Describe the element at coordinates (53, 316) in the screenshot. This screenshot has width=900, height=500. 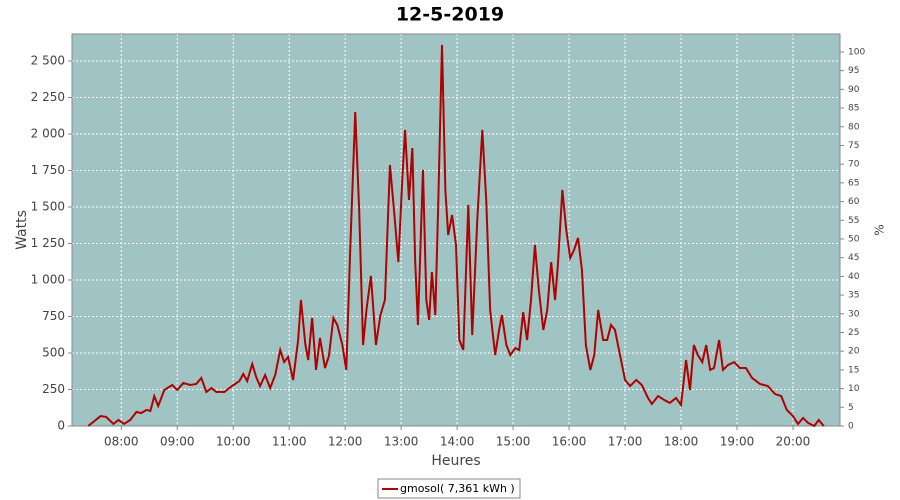
I see `y-tick-label: 750` at that location.